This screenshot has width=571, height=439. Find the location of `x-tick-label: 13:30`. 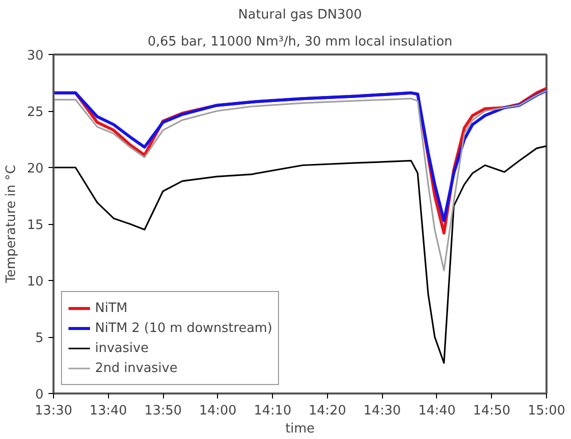

x-tick-label: 13:30 is located at coordinates (53, 411).